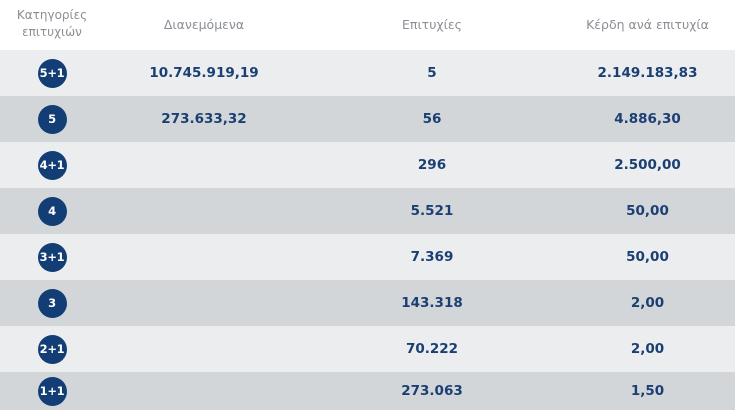 The height and width of the screenshot is (410, 735). I want to click on header-category: Κατηγορίες επιτυχιών, so click(52, 24).